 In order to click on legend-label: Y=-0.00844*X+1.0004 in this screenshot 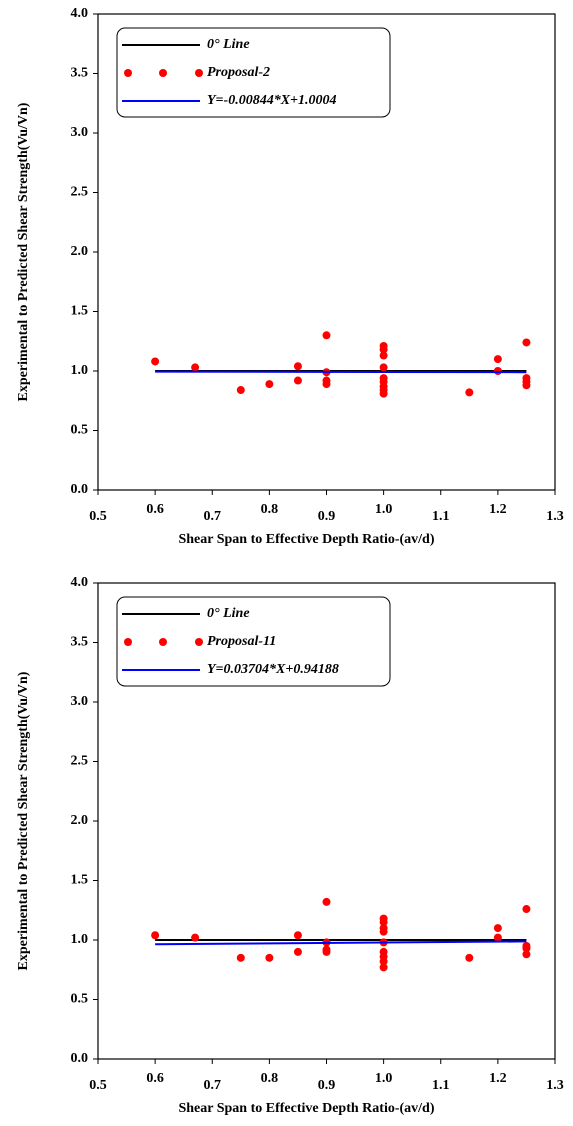, I will do `click(272, 100)`.